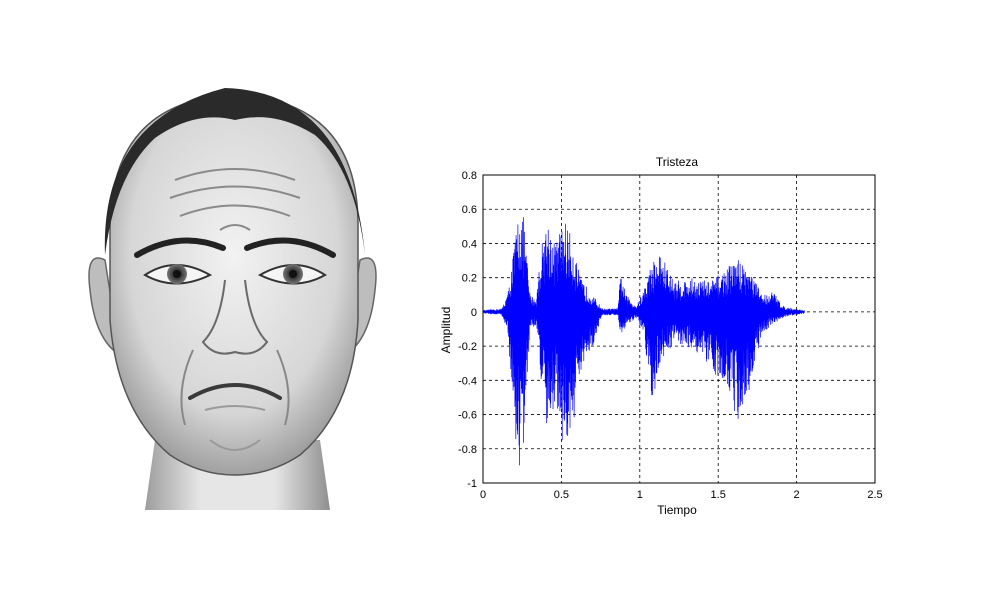 This screenshot has width=1000, height=598. Describe the element at coordinates (290, 247) in the screenshot. I see `right-eyebrow` at that location.